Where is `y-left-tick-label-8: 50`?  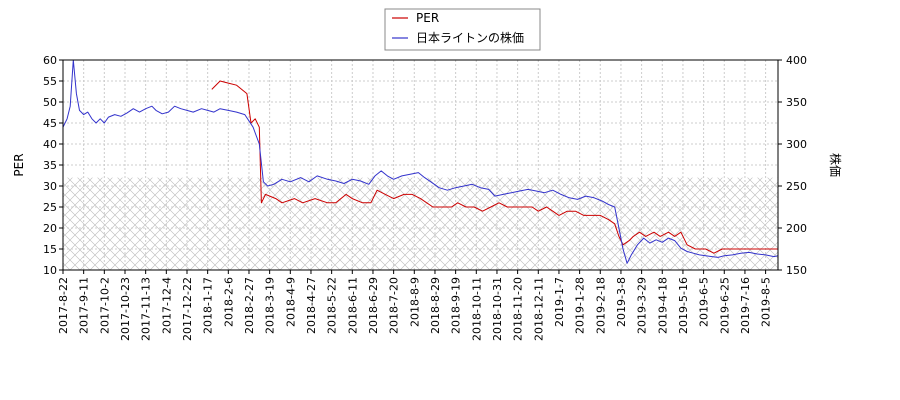 y-left-tick-label-8: 50 is located at coordinates (50, 102).